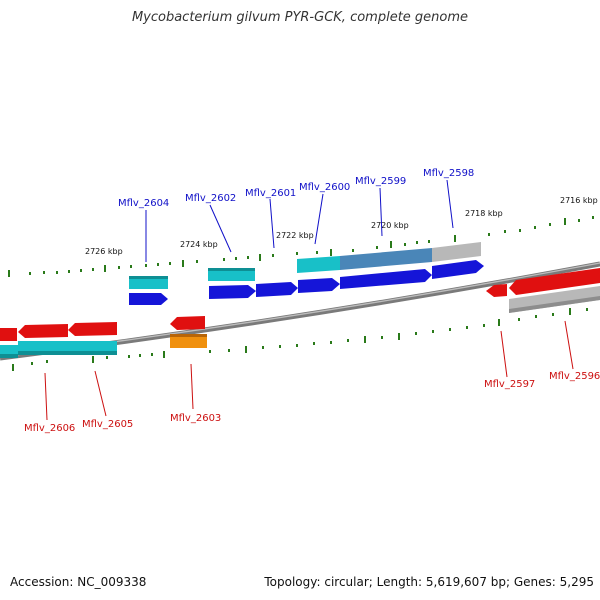 The image size is (600, 600). Describe the element at coordinates (107, 424) in the screenshot. I see `gene-label-minus: Mflv_2605` at that location.